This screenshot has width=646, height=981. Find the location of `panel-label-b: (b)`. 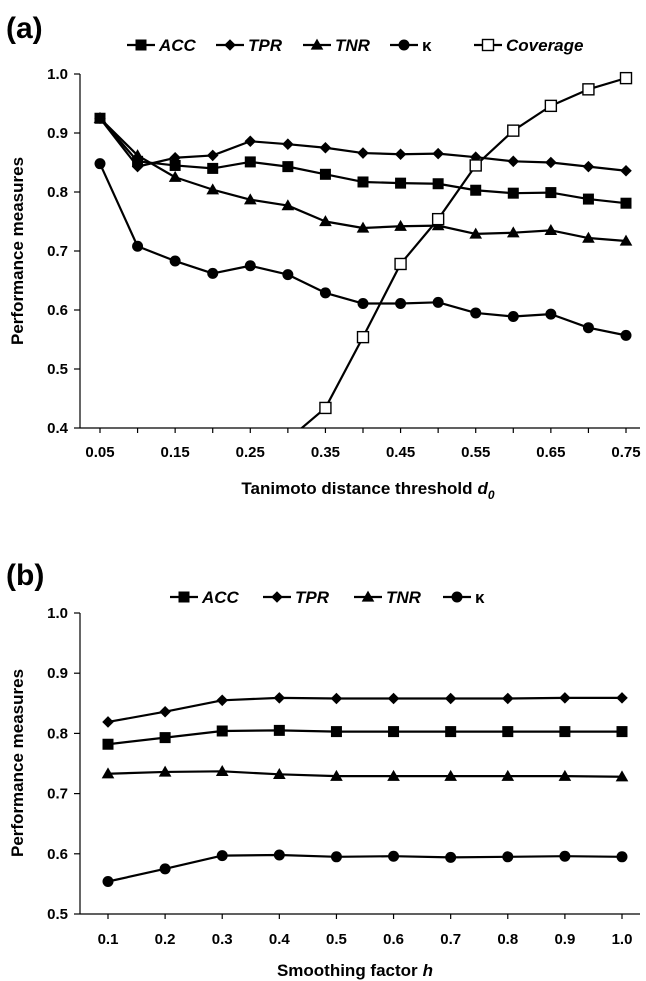

panel-label-b: (b) is located at coordinates (25, 575).